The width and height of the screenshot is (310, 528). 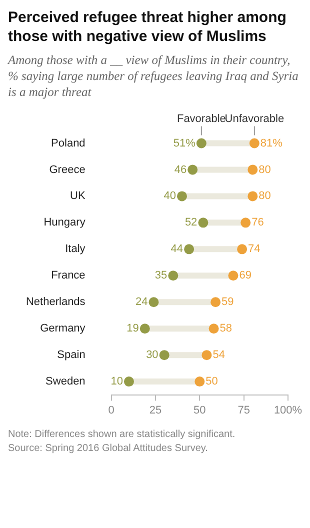 What do you see at coordinates (75, 249) in the screenshot?
I see `y-tick-label: Italy` at bounding box center [75, 249].